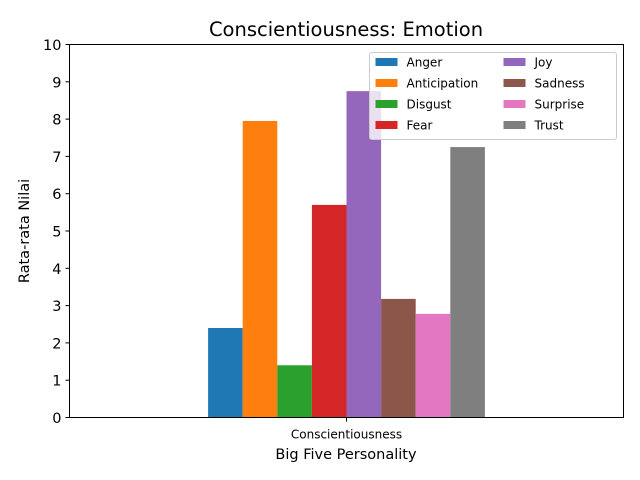  I want to click on y-axis: 0 1 2 3 4 5 6 7 8 9 10, so click(56, 232).